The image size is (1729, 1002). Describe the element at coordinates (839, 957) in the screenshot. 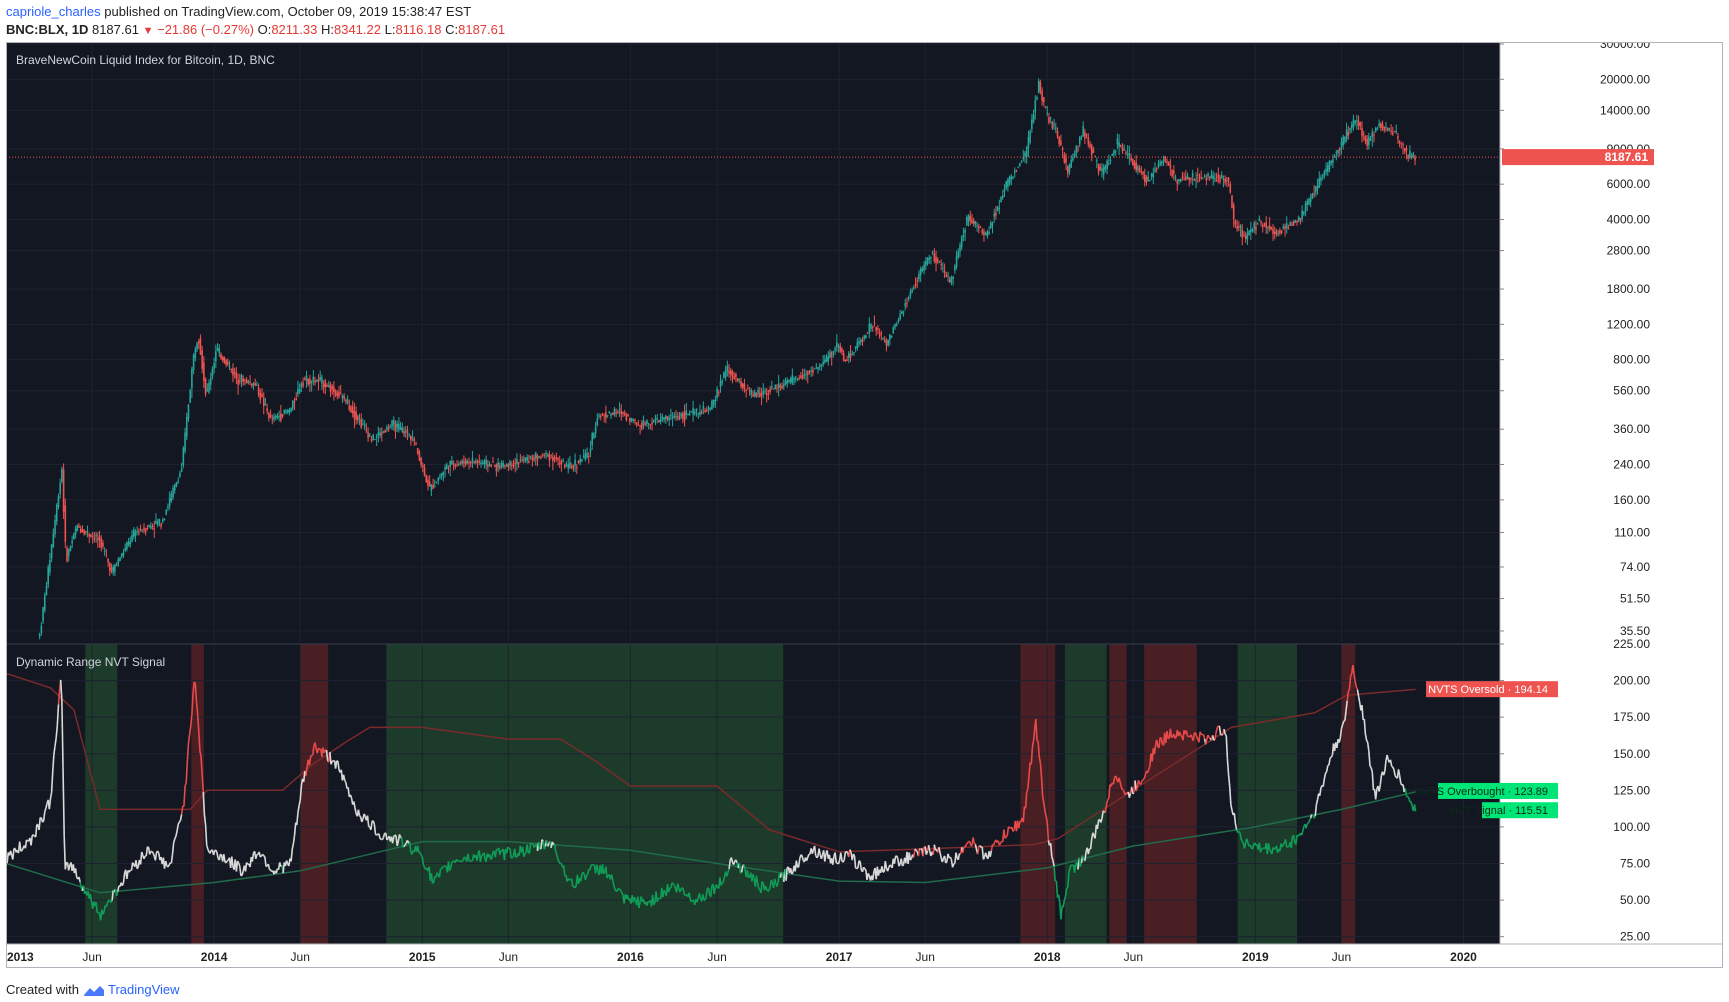

I see `x-tick-label: 2017` at that location.